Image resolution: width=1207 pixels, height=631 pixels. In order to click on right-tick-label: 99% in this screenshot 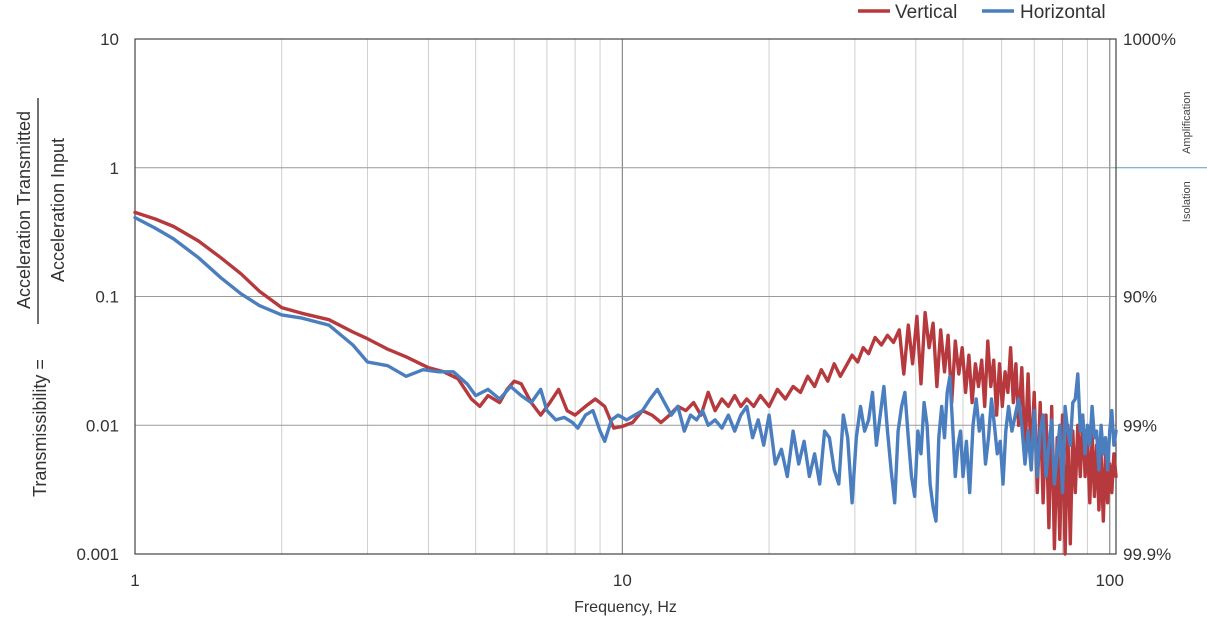, I will do `click(1140, 425)`.